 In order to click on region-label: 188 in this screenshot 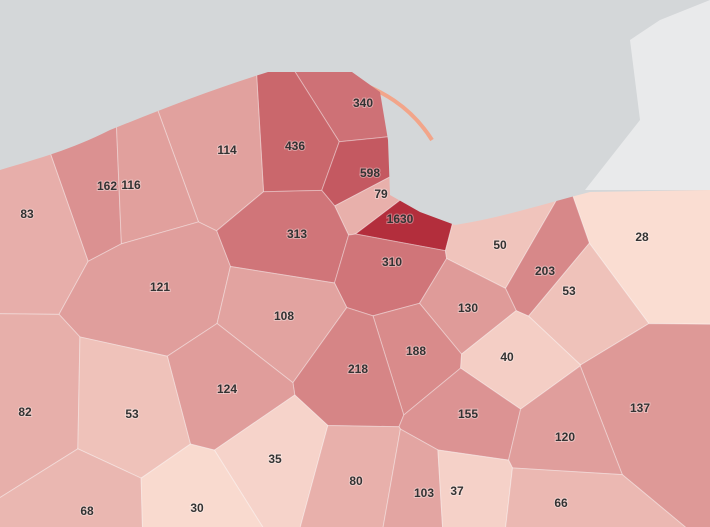, I will do `click(416, 351)`.